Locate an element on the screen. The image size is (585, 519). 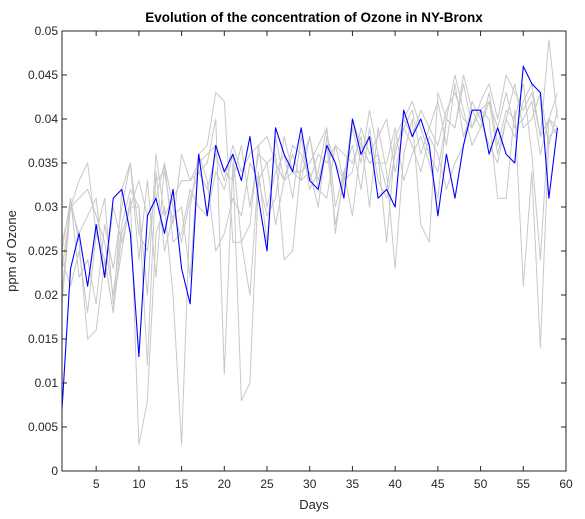
x-tick-label: 35 is located at coordinates (353, 484).